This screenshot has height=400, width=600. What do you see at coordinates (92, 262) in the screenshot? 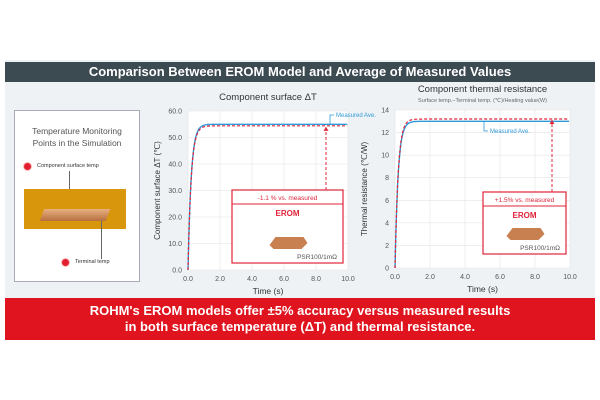
I see `label-terminal-temp: Terminal temp` at bounding box center [92, 262].